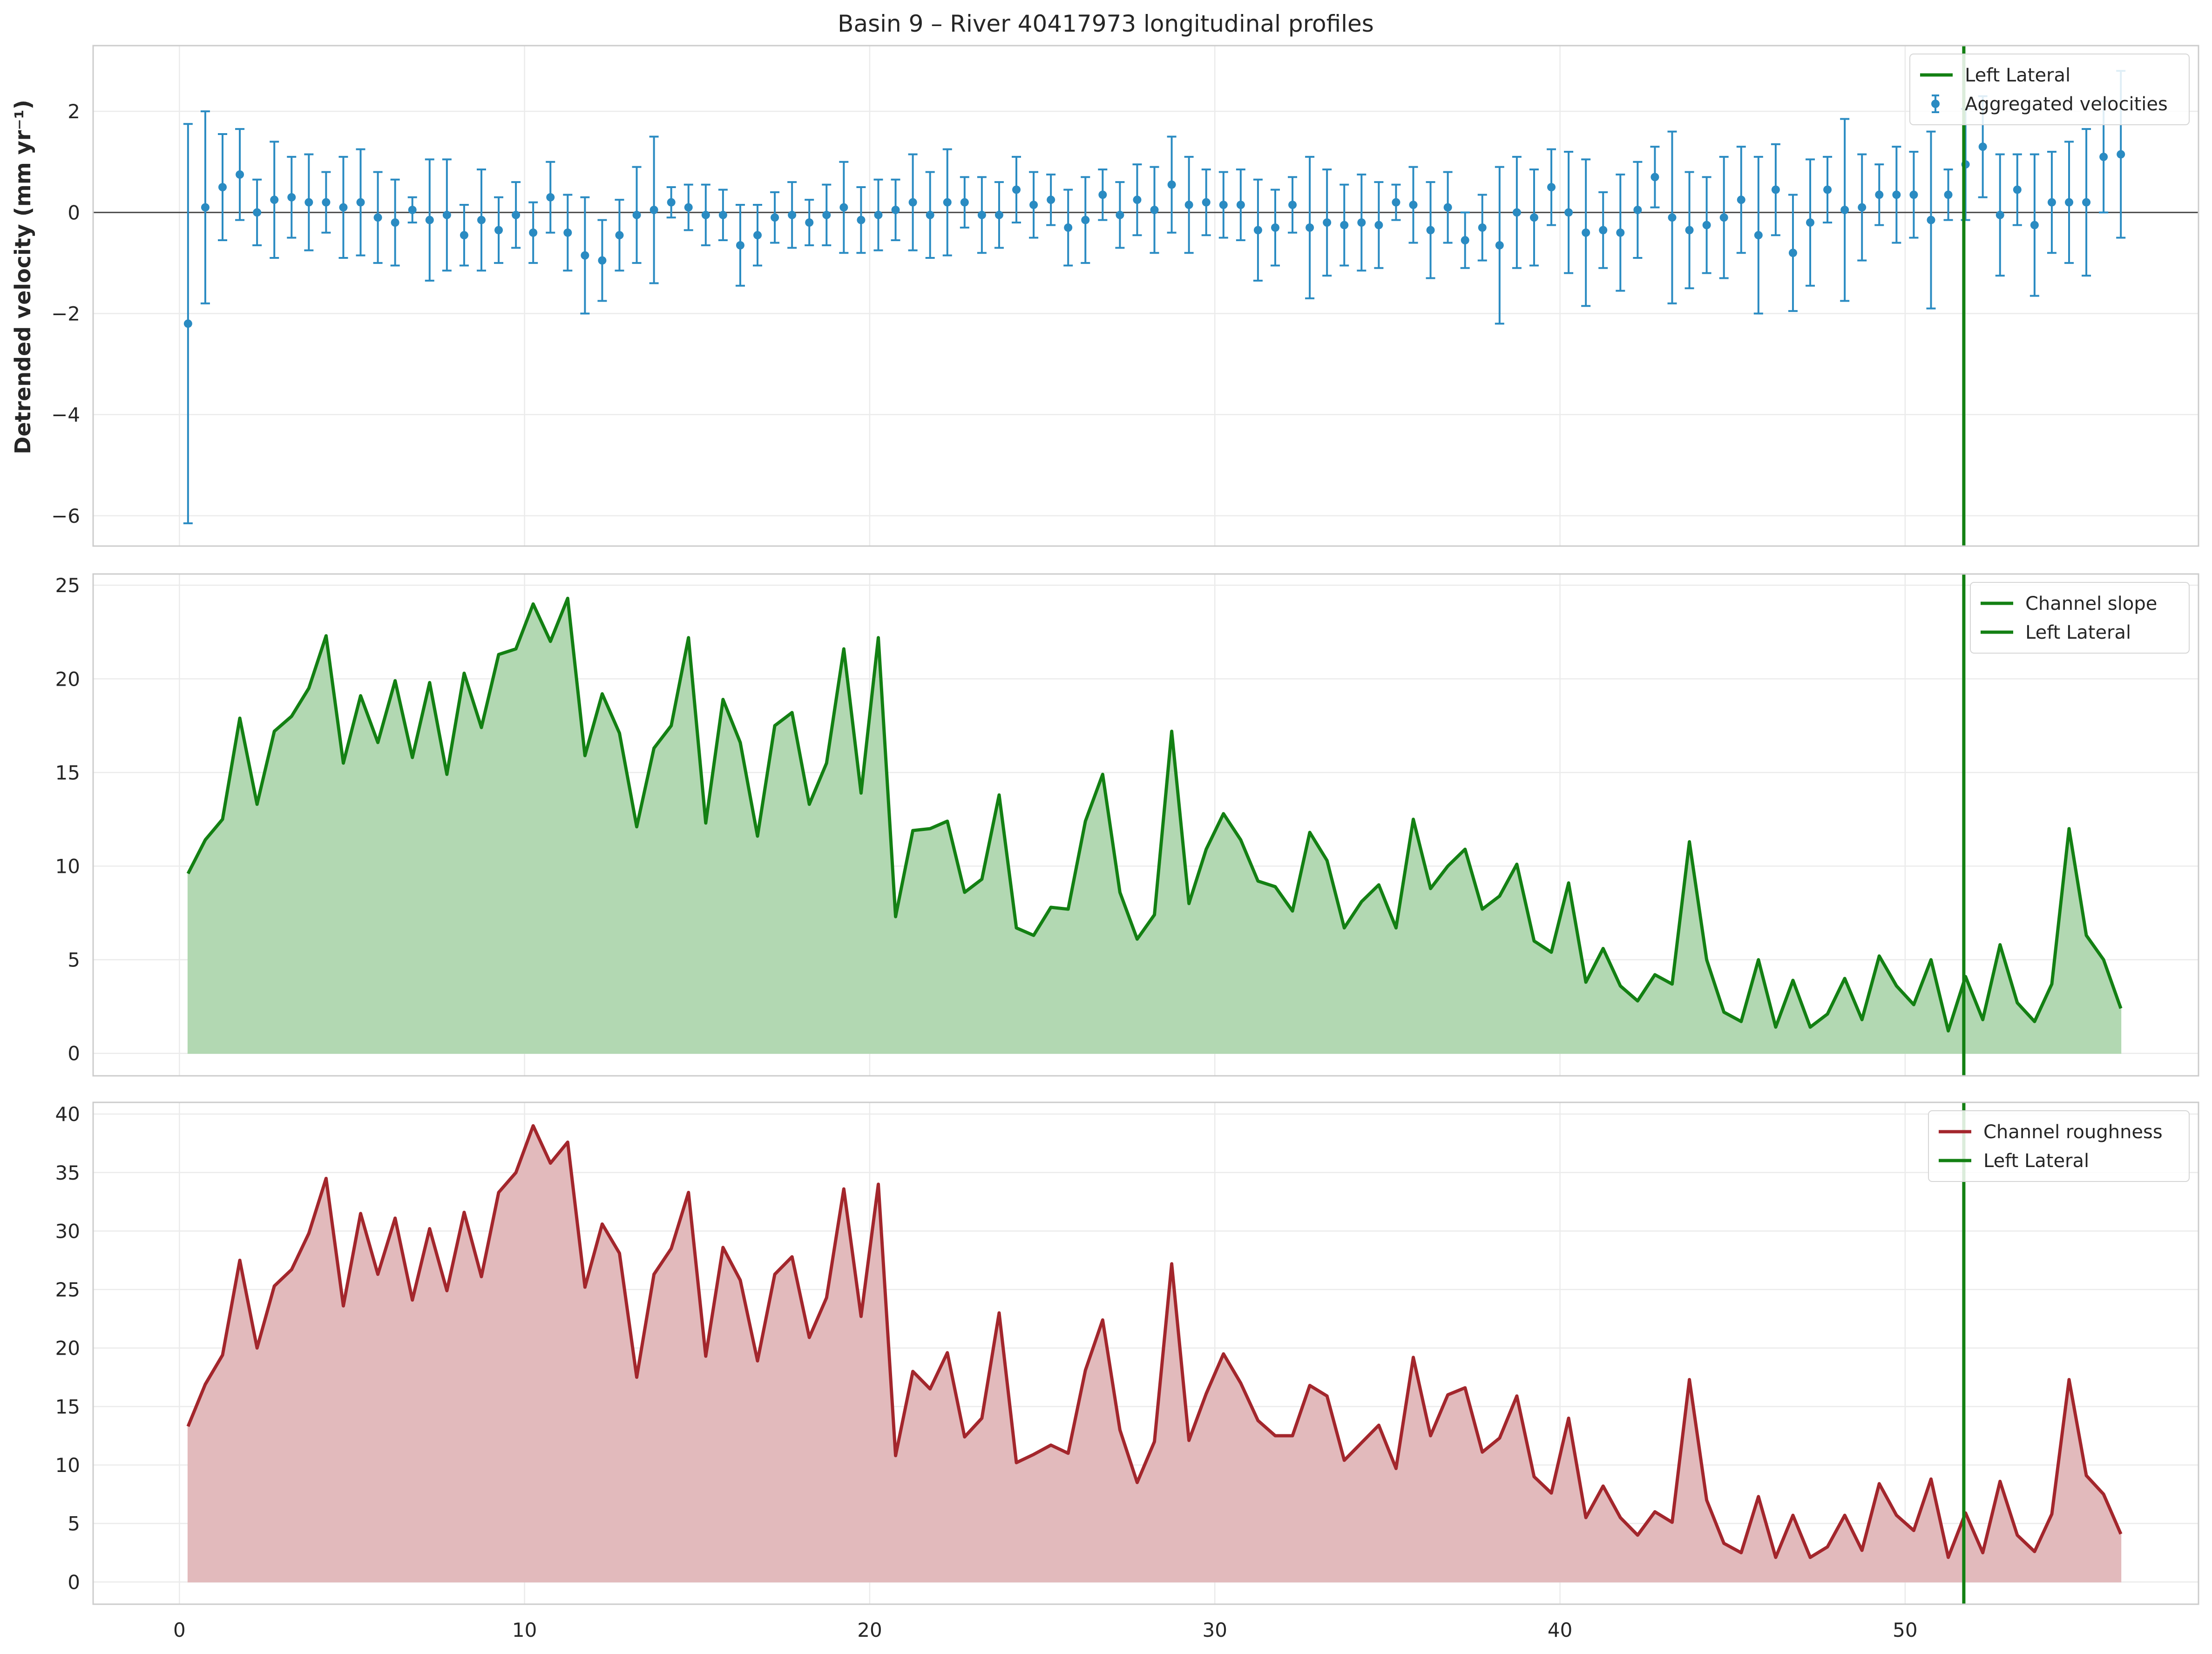  What do you see at coordinates (68, 1115) in the screenshot?
I see `y-tick-label: 40` at bounding box center [68, 1115].